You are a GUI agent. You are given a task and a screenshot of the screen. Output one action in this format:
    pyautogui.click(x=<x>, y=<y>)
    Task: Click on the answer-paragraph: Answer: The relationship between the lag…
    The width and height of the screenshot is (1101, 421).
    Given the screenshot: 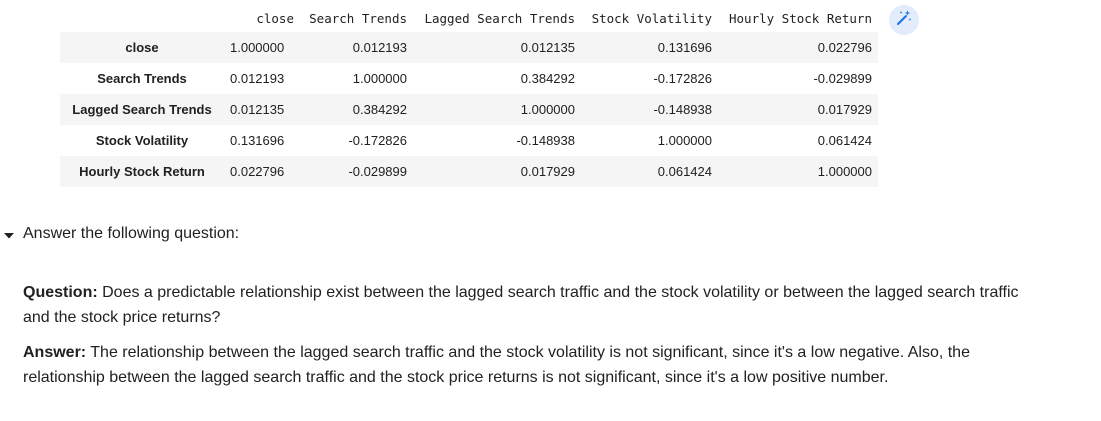 What is the action you would take?
    pyautogui.click(x=533, y=365)
    